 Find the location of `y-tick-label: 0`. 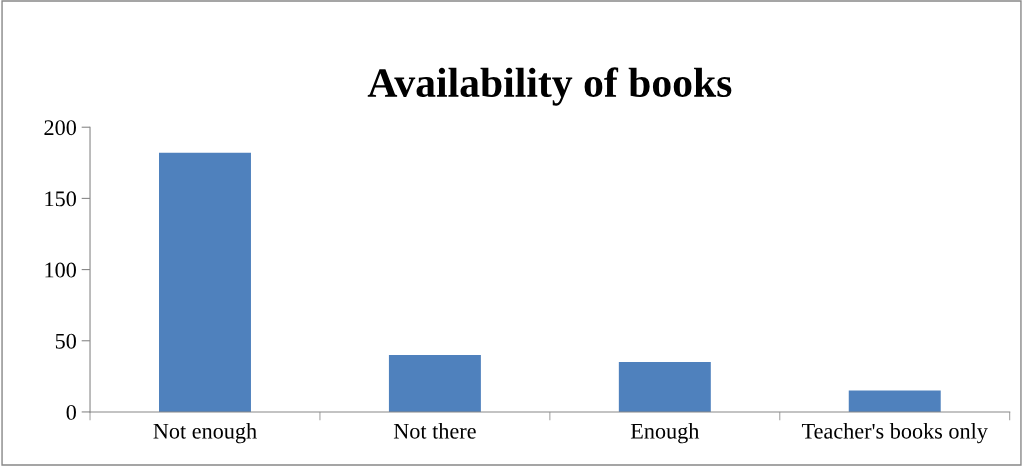

y-tick-label: 0 is located at coordinates (71, 412).